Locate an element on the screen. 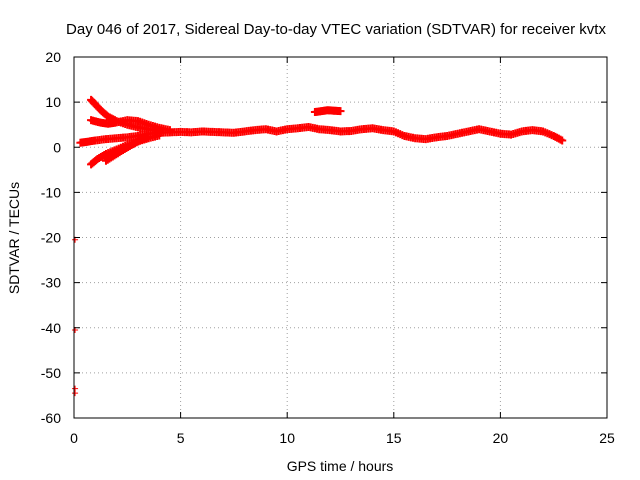 The image size is (640, 480). x-tick-label: 0 is located at coordinates (74, 438).